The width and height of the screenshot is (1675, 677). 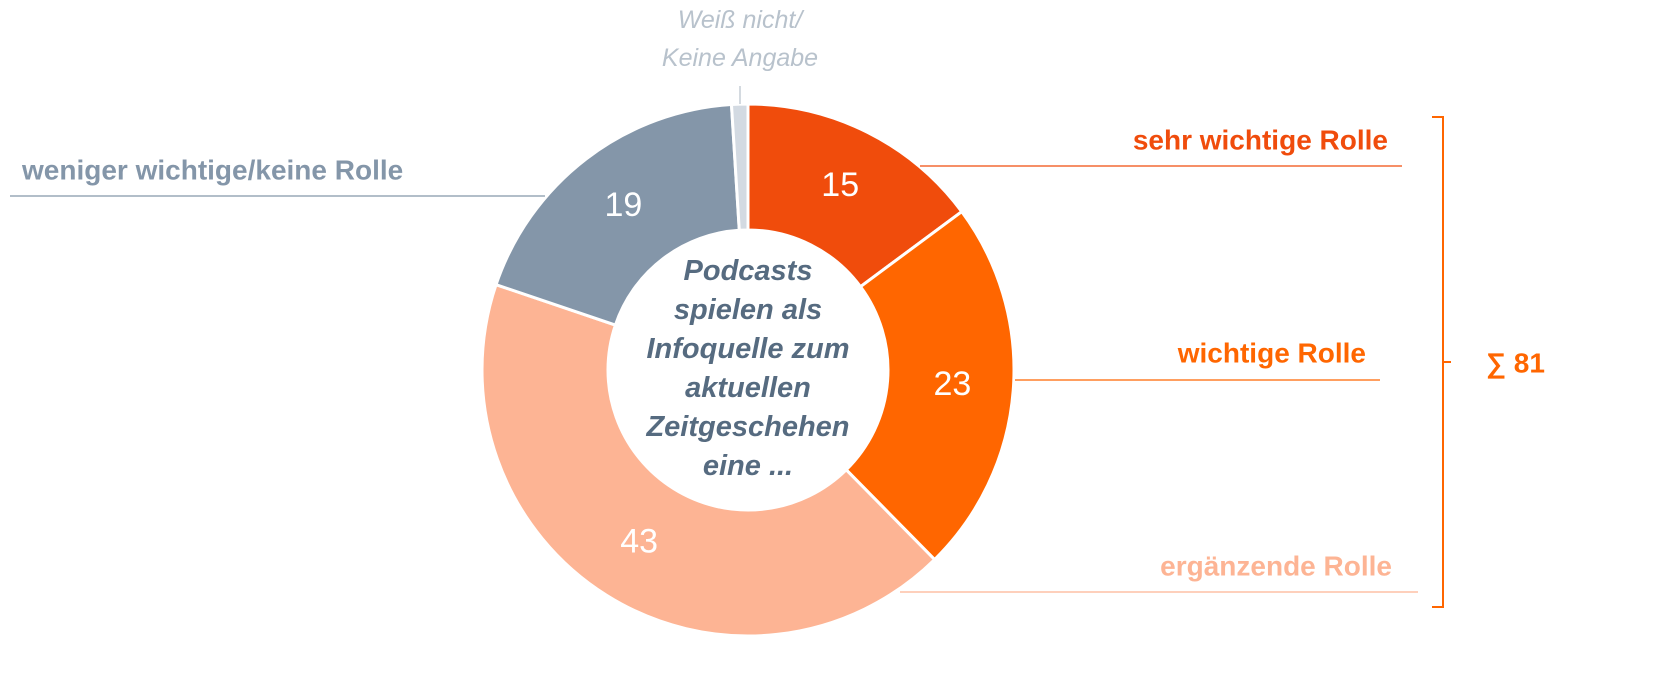 What do you see at coordinates (748, 271) in the screenshot?
I see `center-text: Podcasts` at bounding box center [748, 271].